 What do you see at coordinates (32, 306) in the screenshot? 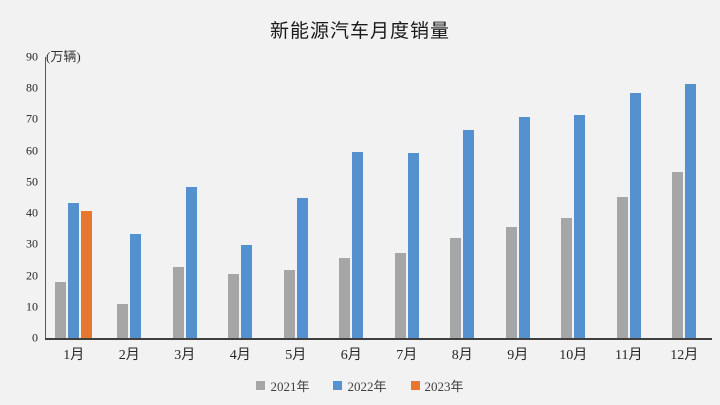
I see `y-tick-label: 10` at bounding box center [32, 306].